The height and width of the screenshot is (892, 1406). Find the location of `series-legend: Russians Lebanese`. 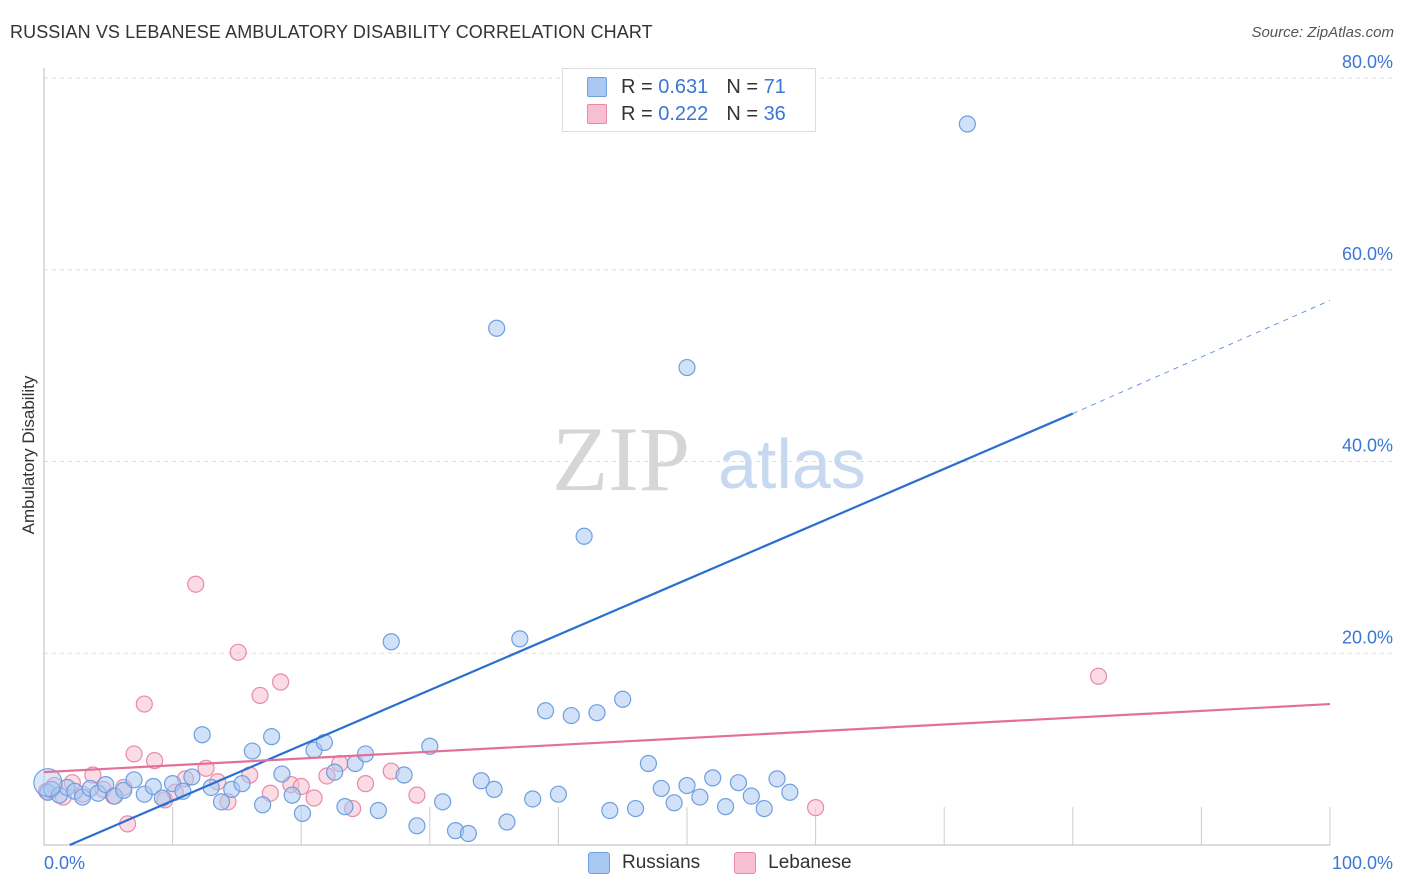

series-legend: Russians Lebanese is located at coordinates (737, 863).